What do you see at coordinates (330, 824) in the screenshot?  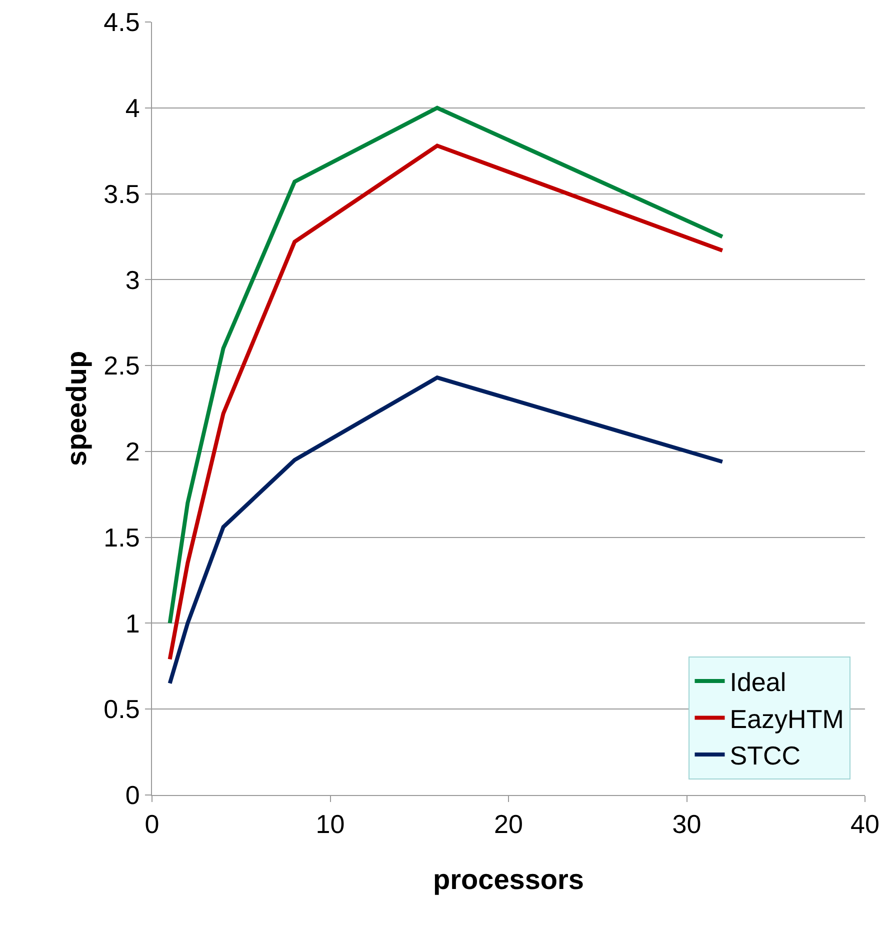 I see `x-tick-label: 10` at bounding box center [330, 824].